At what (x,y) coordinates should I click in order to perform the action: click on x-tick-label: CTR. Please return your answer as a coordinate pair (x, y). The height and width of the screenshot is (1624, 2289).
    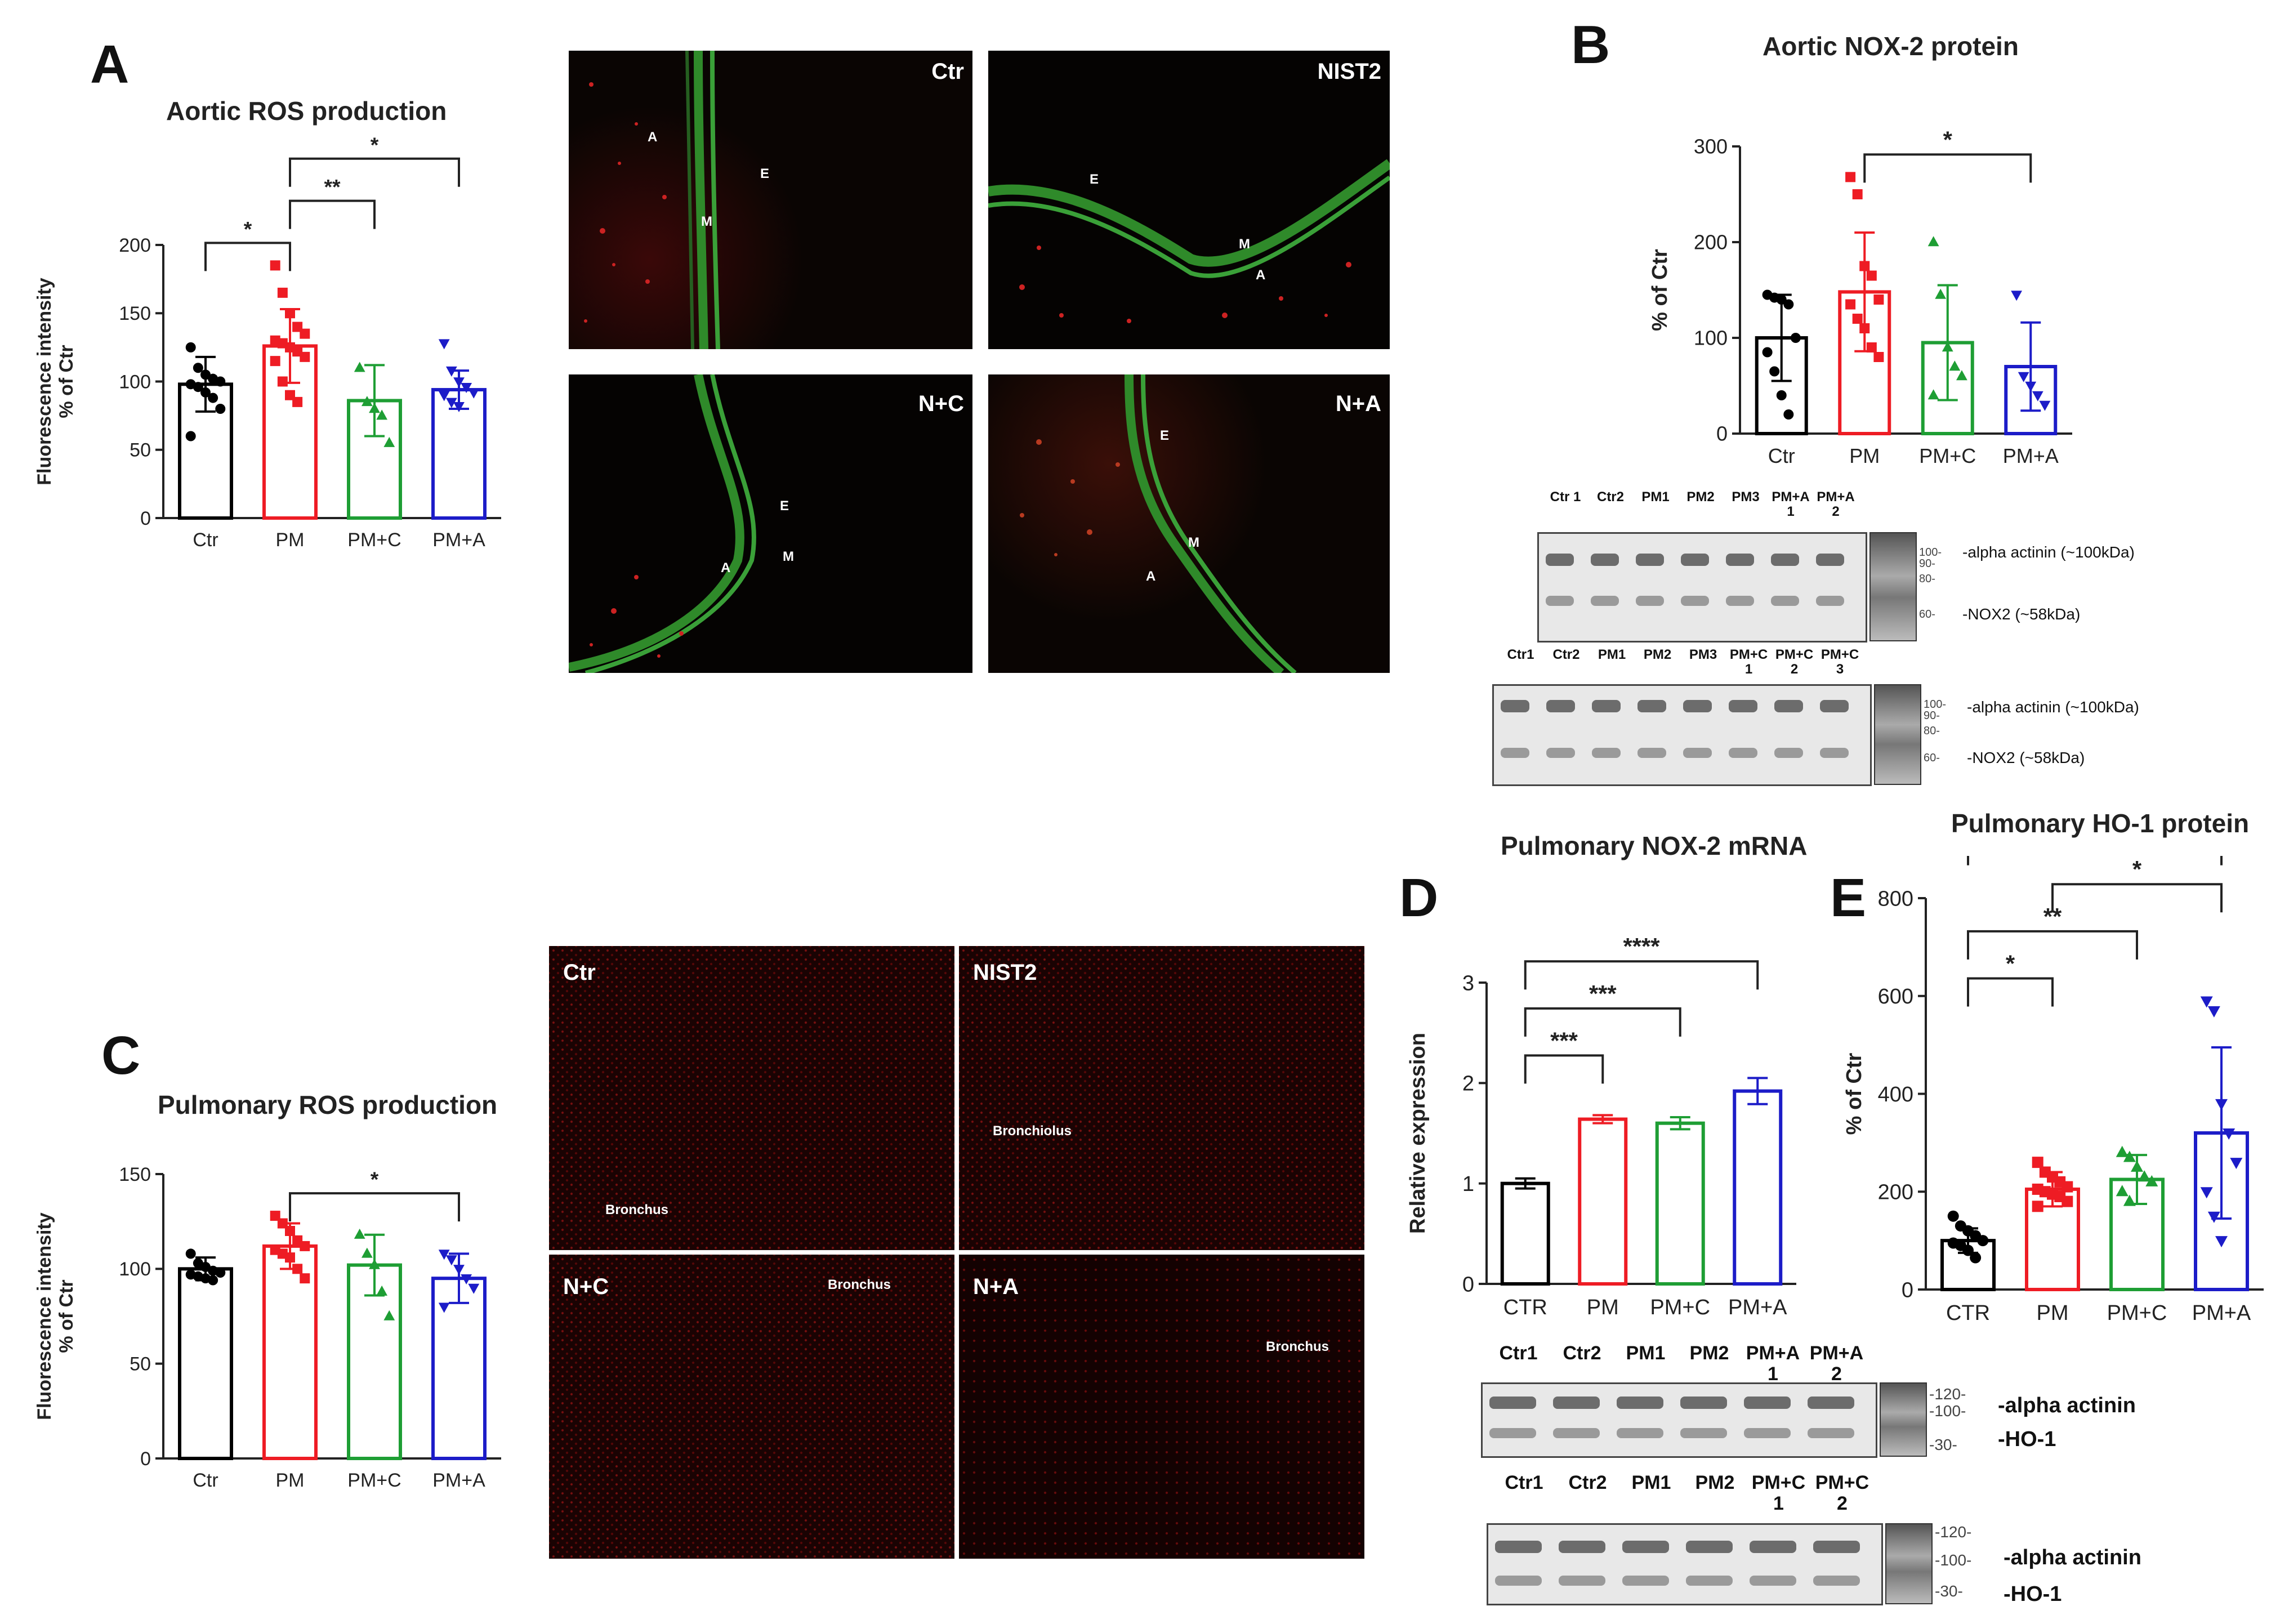
    Looking at the image, I should click on (1525, 1307).